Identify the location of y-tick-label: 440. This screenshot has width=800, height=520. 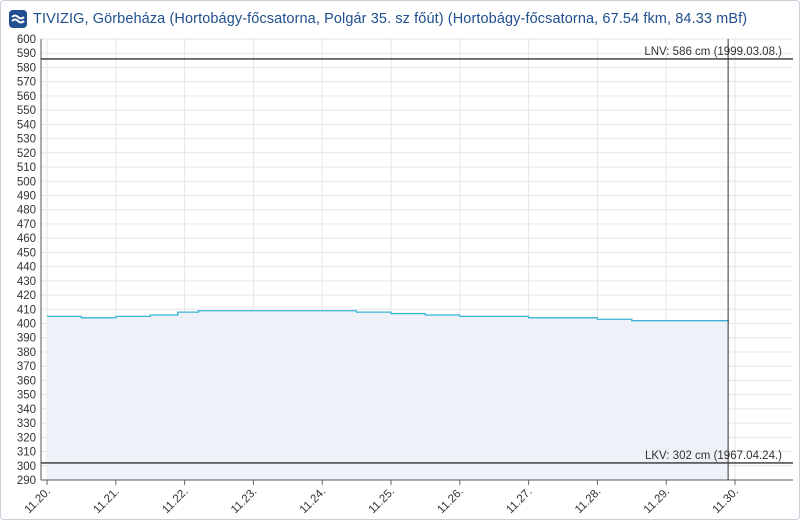
(26, 268).